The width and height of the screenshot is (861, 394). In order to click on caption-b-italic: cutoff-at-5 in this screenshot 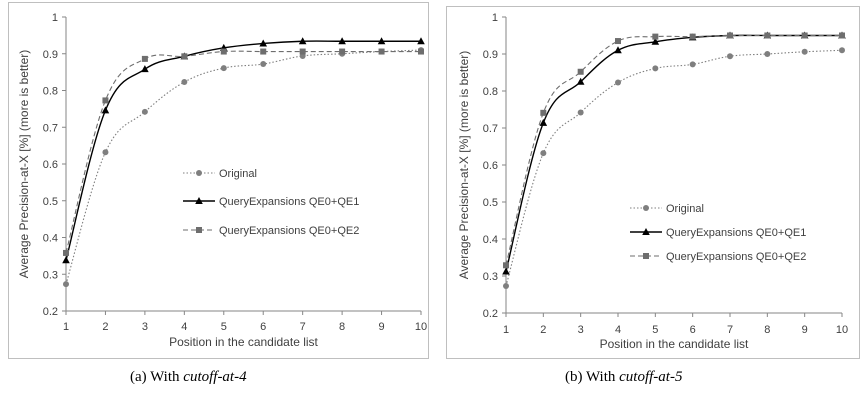, I will do `click(651, 377)`.